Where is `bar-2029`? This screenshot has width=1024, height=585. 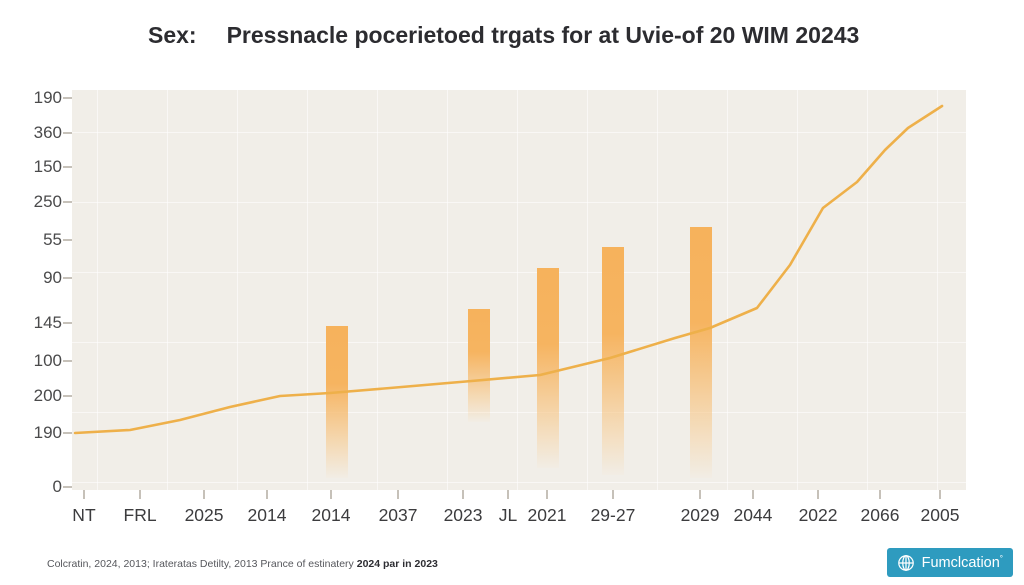 bar-2029 is located at coordinates (701, 352).